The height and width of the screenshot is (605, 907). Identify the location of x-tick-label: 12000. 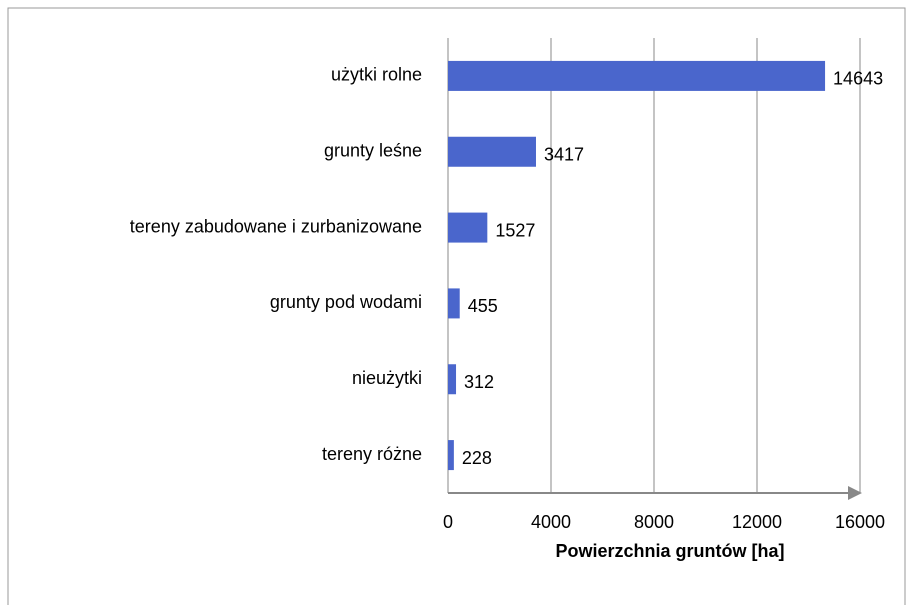
(757, 522).